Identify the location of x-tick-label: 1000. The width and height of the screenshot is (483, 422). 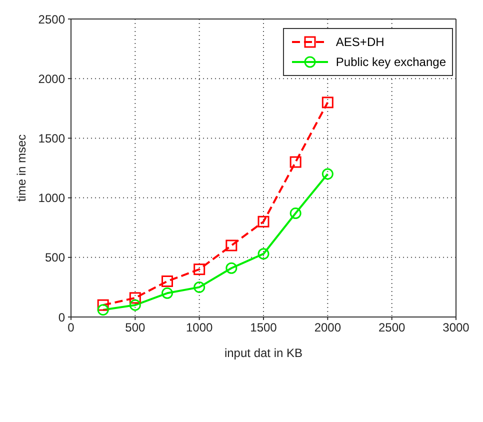
(200, 327).